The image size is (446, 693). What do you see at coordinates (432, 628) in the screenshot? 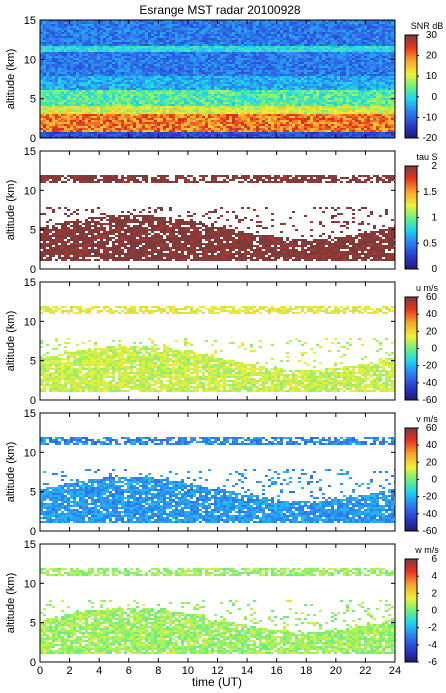
I see `colorbar-tick-label: -2` at bounding box center [432, 628].